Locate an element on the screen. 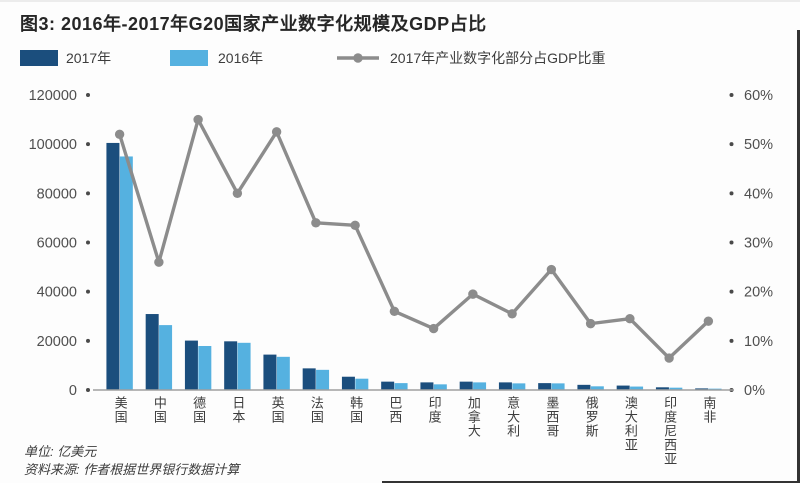 The width and height of the screenshot is (800, 483). screenshot-bottom-border is located at coordinates (591, 482).